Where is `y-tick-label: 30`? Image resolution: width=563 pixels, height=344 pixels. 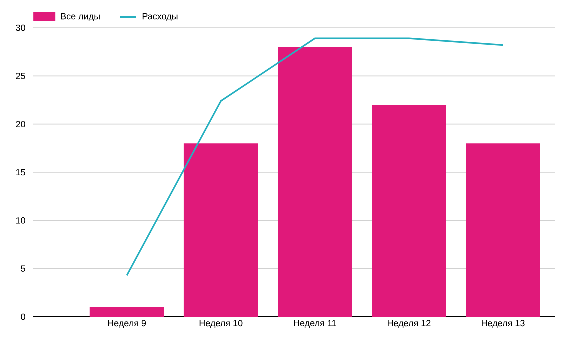
y-tick-label: 30 is located at coordinates (21, 28).